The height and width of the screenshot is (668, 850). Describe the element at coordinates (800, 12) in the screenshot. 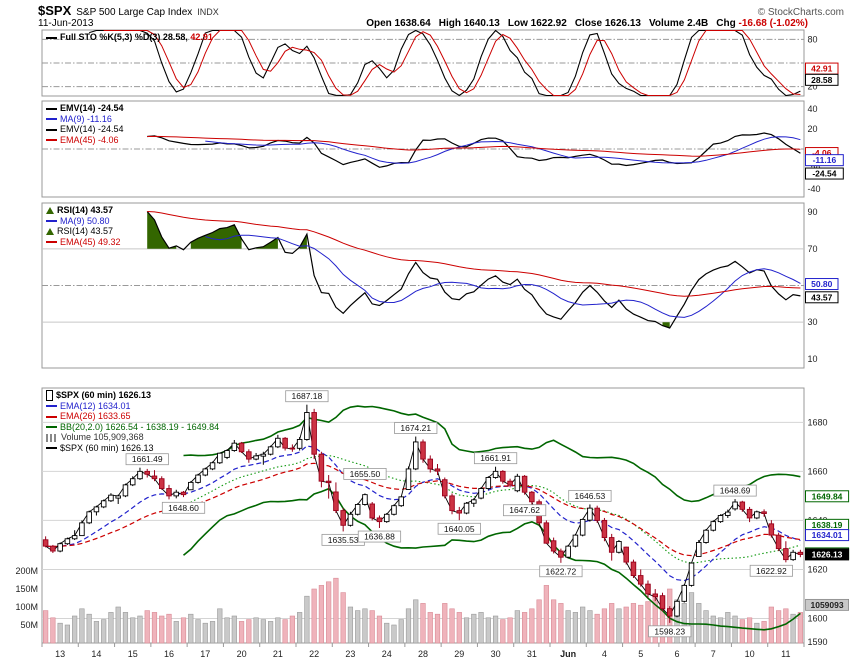

I see `copyright-link: © StockCharts.com` at that location.